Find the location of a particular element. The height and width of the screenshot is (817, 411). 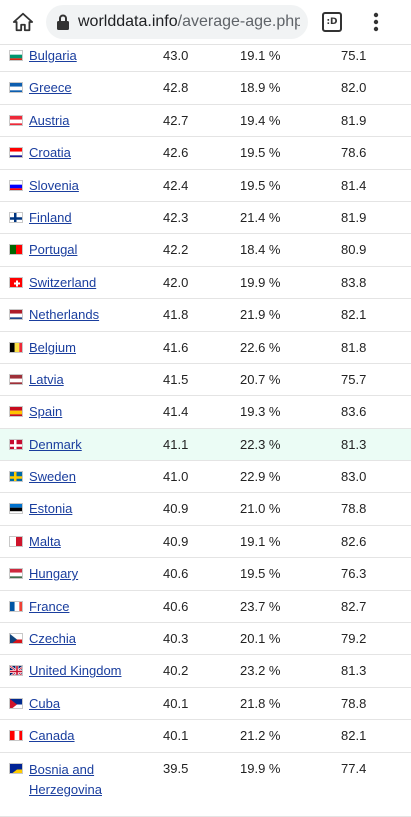

life-expectancy-cell: 81.4 is located at coordinates (354, 185).